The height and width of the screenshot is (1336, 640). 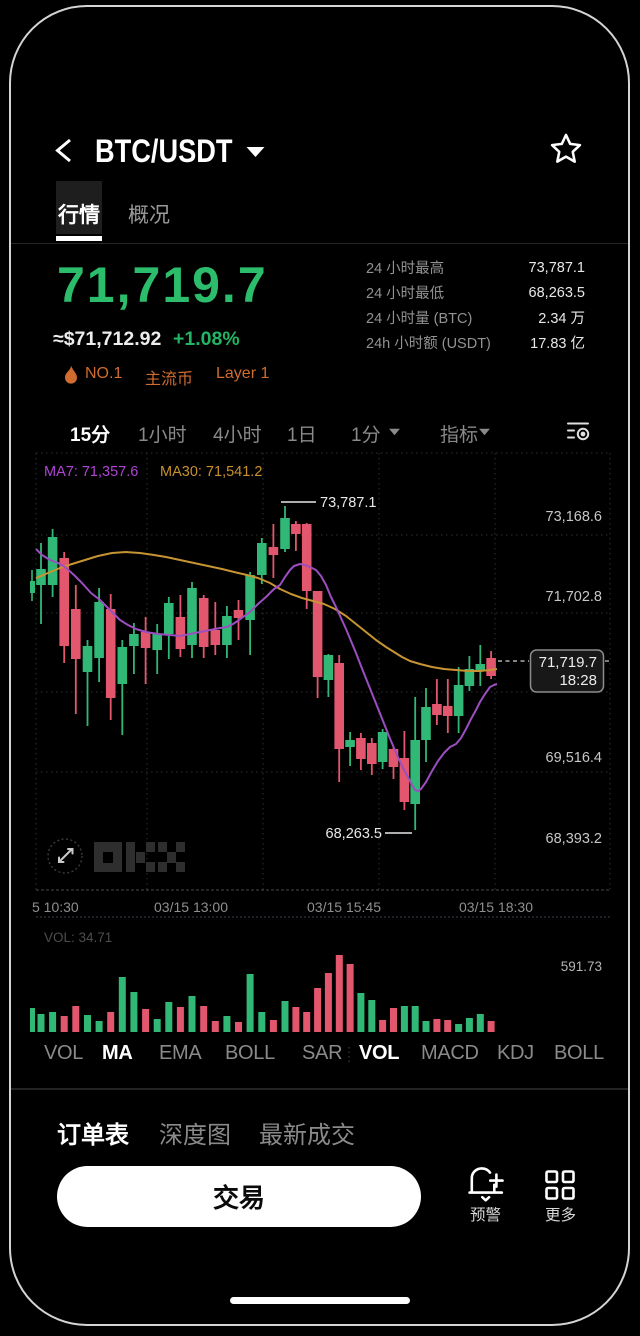 I want to click on svg-text: MA30: 71,541.2, so click(x=211, y=472).